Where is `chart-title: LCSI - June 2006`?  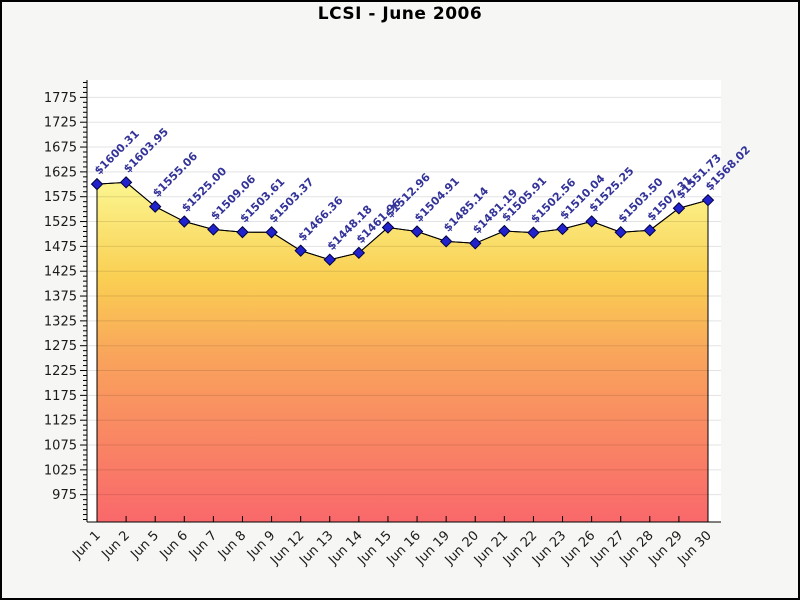
chart-title: LCSI - June 2006 is located at coordinates (400, 14).